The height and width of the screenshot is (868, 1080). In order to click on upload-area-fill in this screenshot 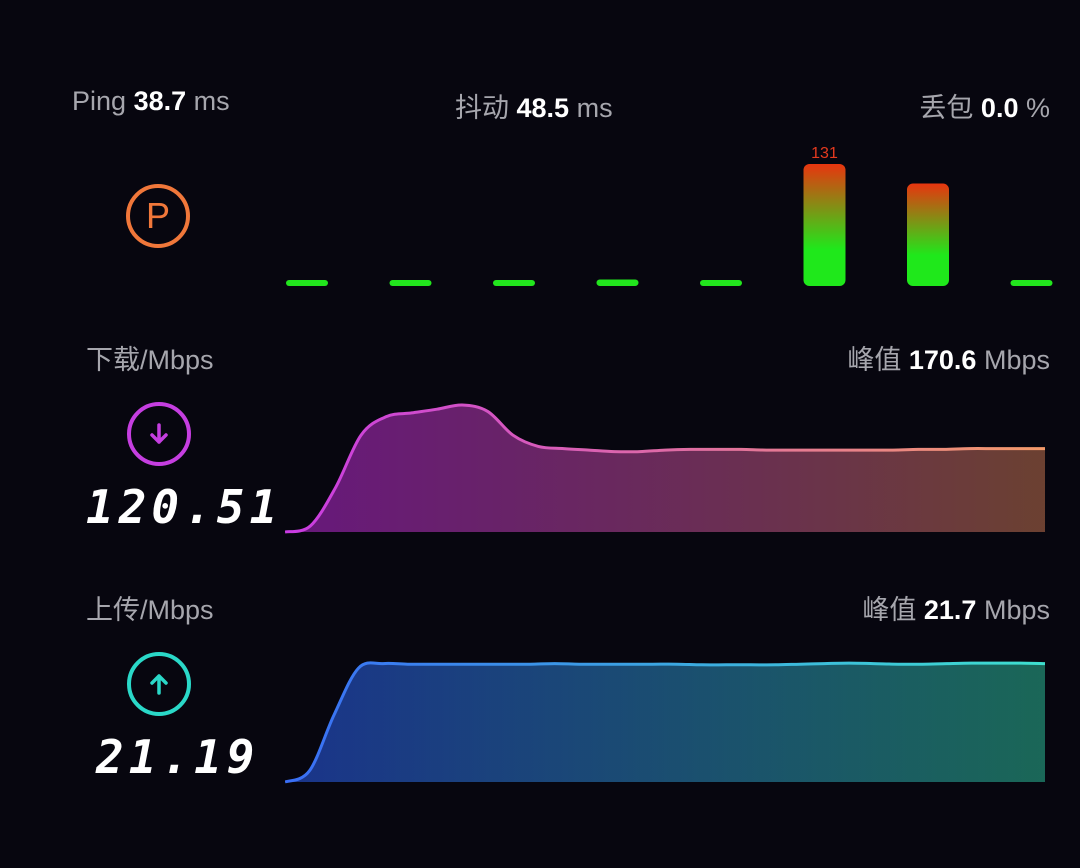, I will do `click(665, 722)`.